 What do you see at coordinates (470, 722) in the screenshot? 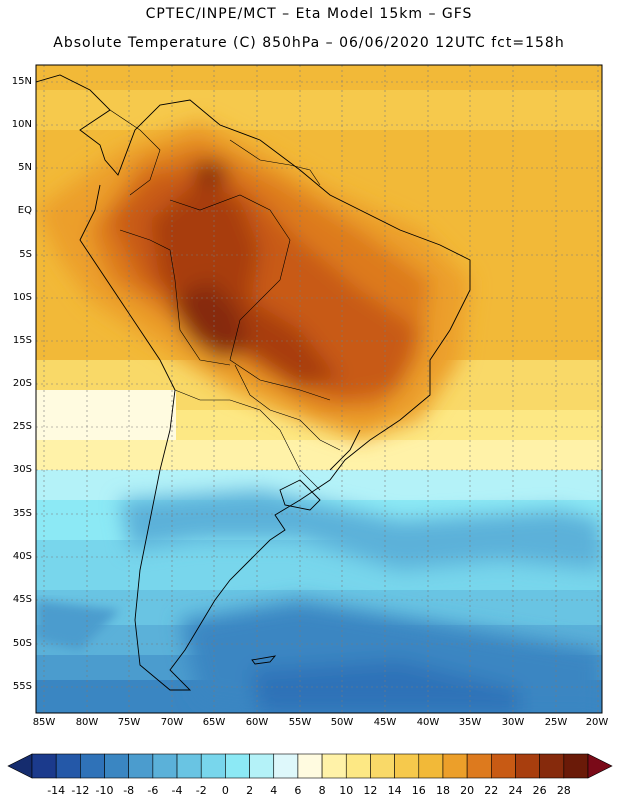
I see `lon-label: 35W` at bounding box center [470, 722].